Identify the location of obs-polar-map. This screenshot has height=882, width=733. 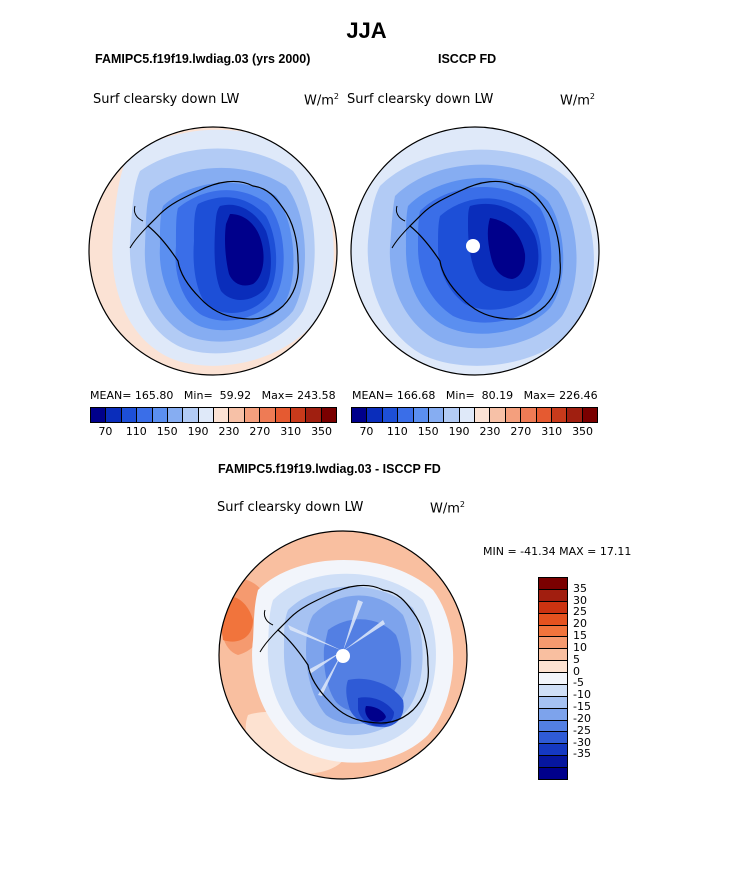
(475, 251).